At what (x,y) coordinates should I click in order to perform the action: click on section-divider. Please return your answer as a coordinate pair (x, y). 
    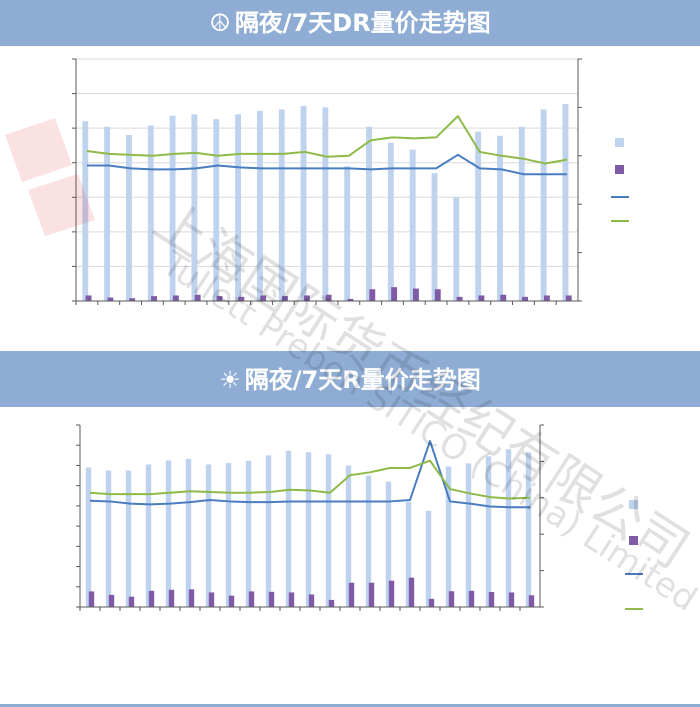
    Looking at the image, I should click on (350, 352).